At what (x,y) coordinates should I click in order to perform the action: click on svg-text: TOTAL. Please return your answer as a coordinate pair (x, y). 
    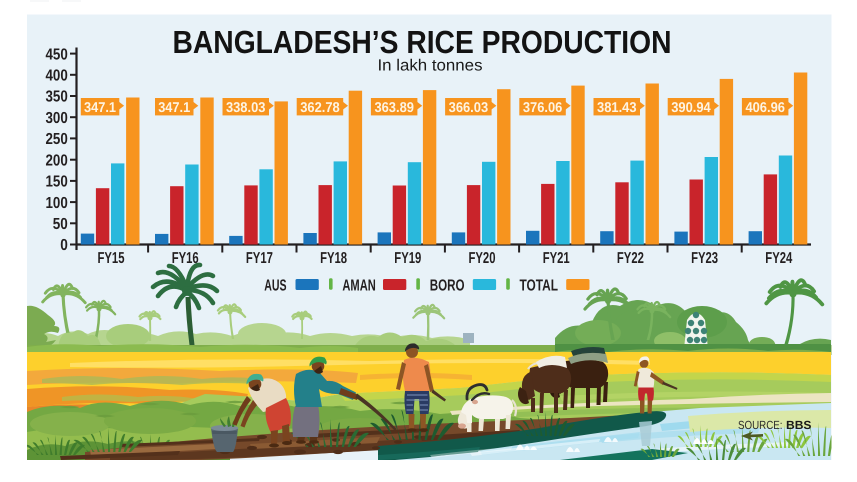
    Looking at the image, I should click on (539, 285).